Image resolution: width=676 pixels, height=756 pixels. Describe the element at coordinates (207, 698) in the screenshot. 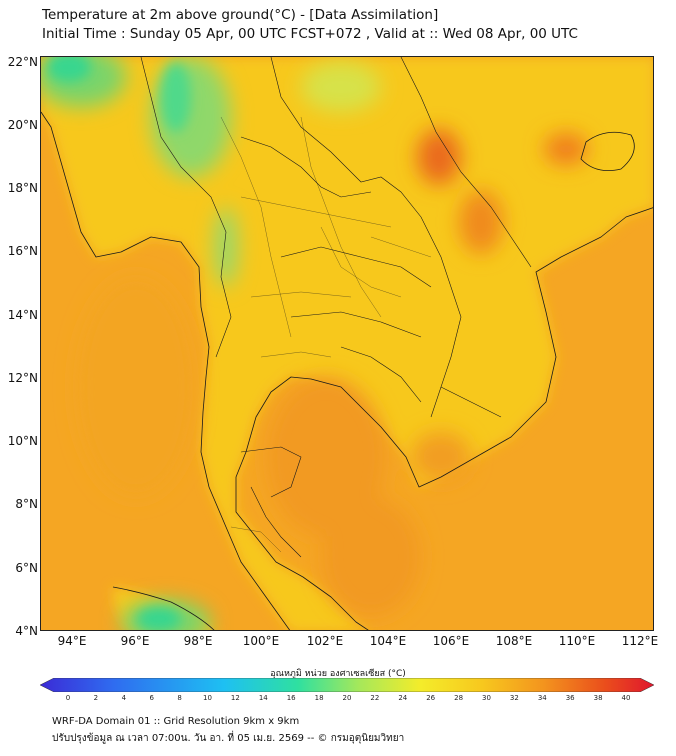

I see `colorbar-tick-label: 10` at that location.